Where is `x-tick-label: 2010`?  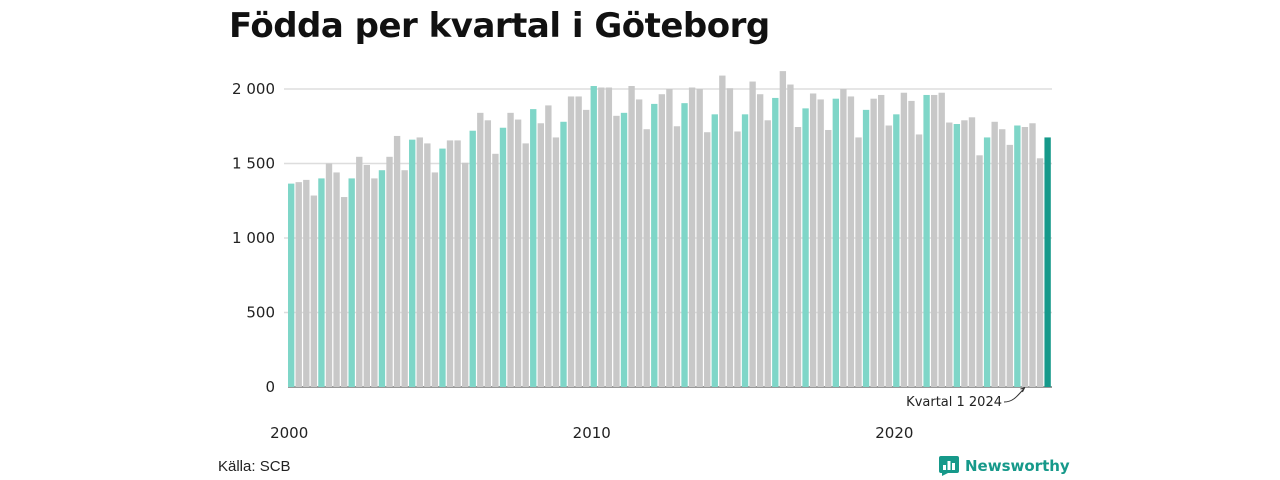
x-tick-label: 2010 is located at coordinates (592, 433).